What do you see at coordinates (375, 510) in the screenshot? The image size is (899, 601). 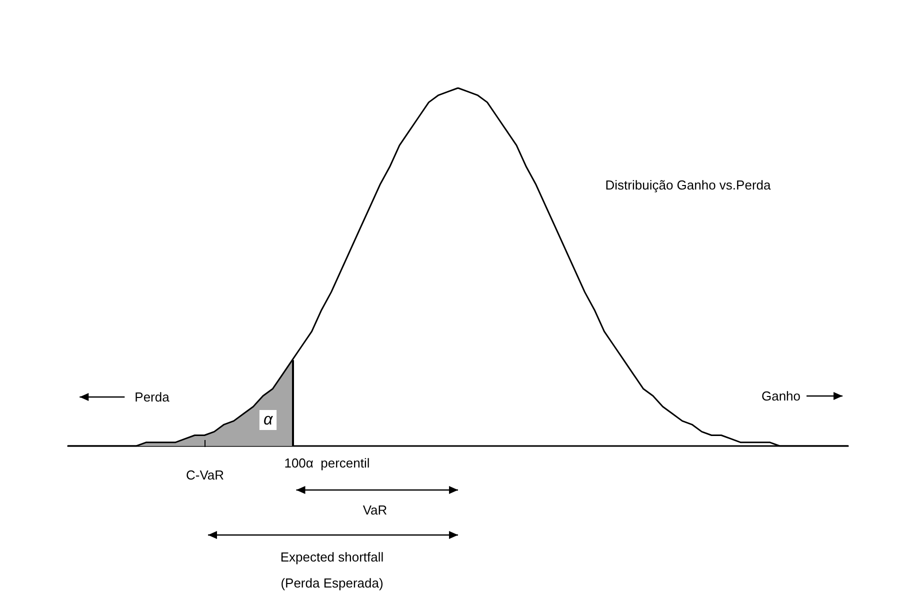 I see `text: VaR` at bounding box center [375, 510].